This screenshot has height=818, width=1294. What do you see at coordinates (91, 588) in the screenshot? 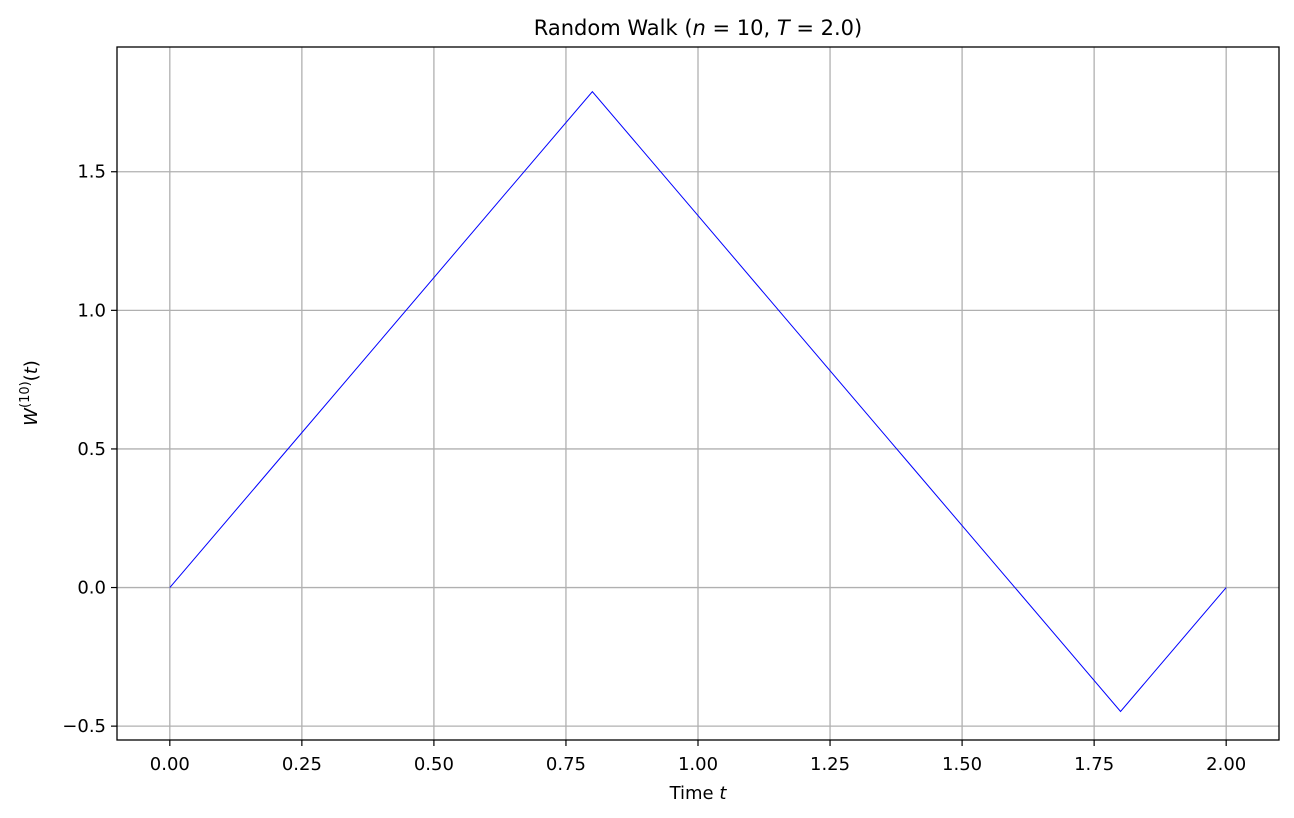
I see `y-tick-label: 0.0` at bounding box center [91, 588].